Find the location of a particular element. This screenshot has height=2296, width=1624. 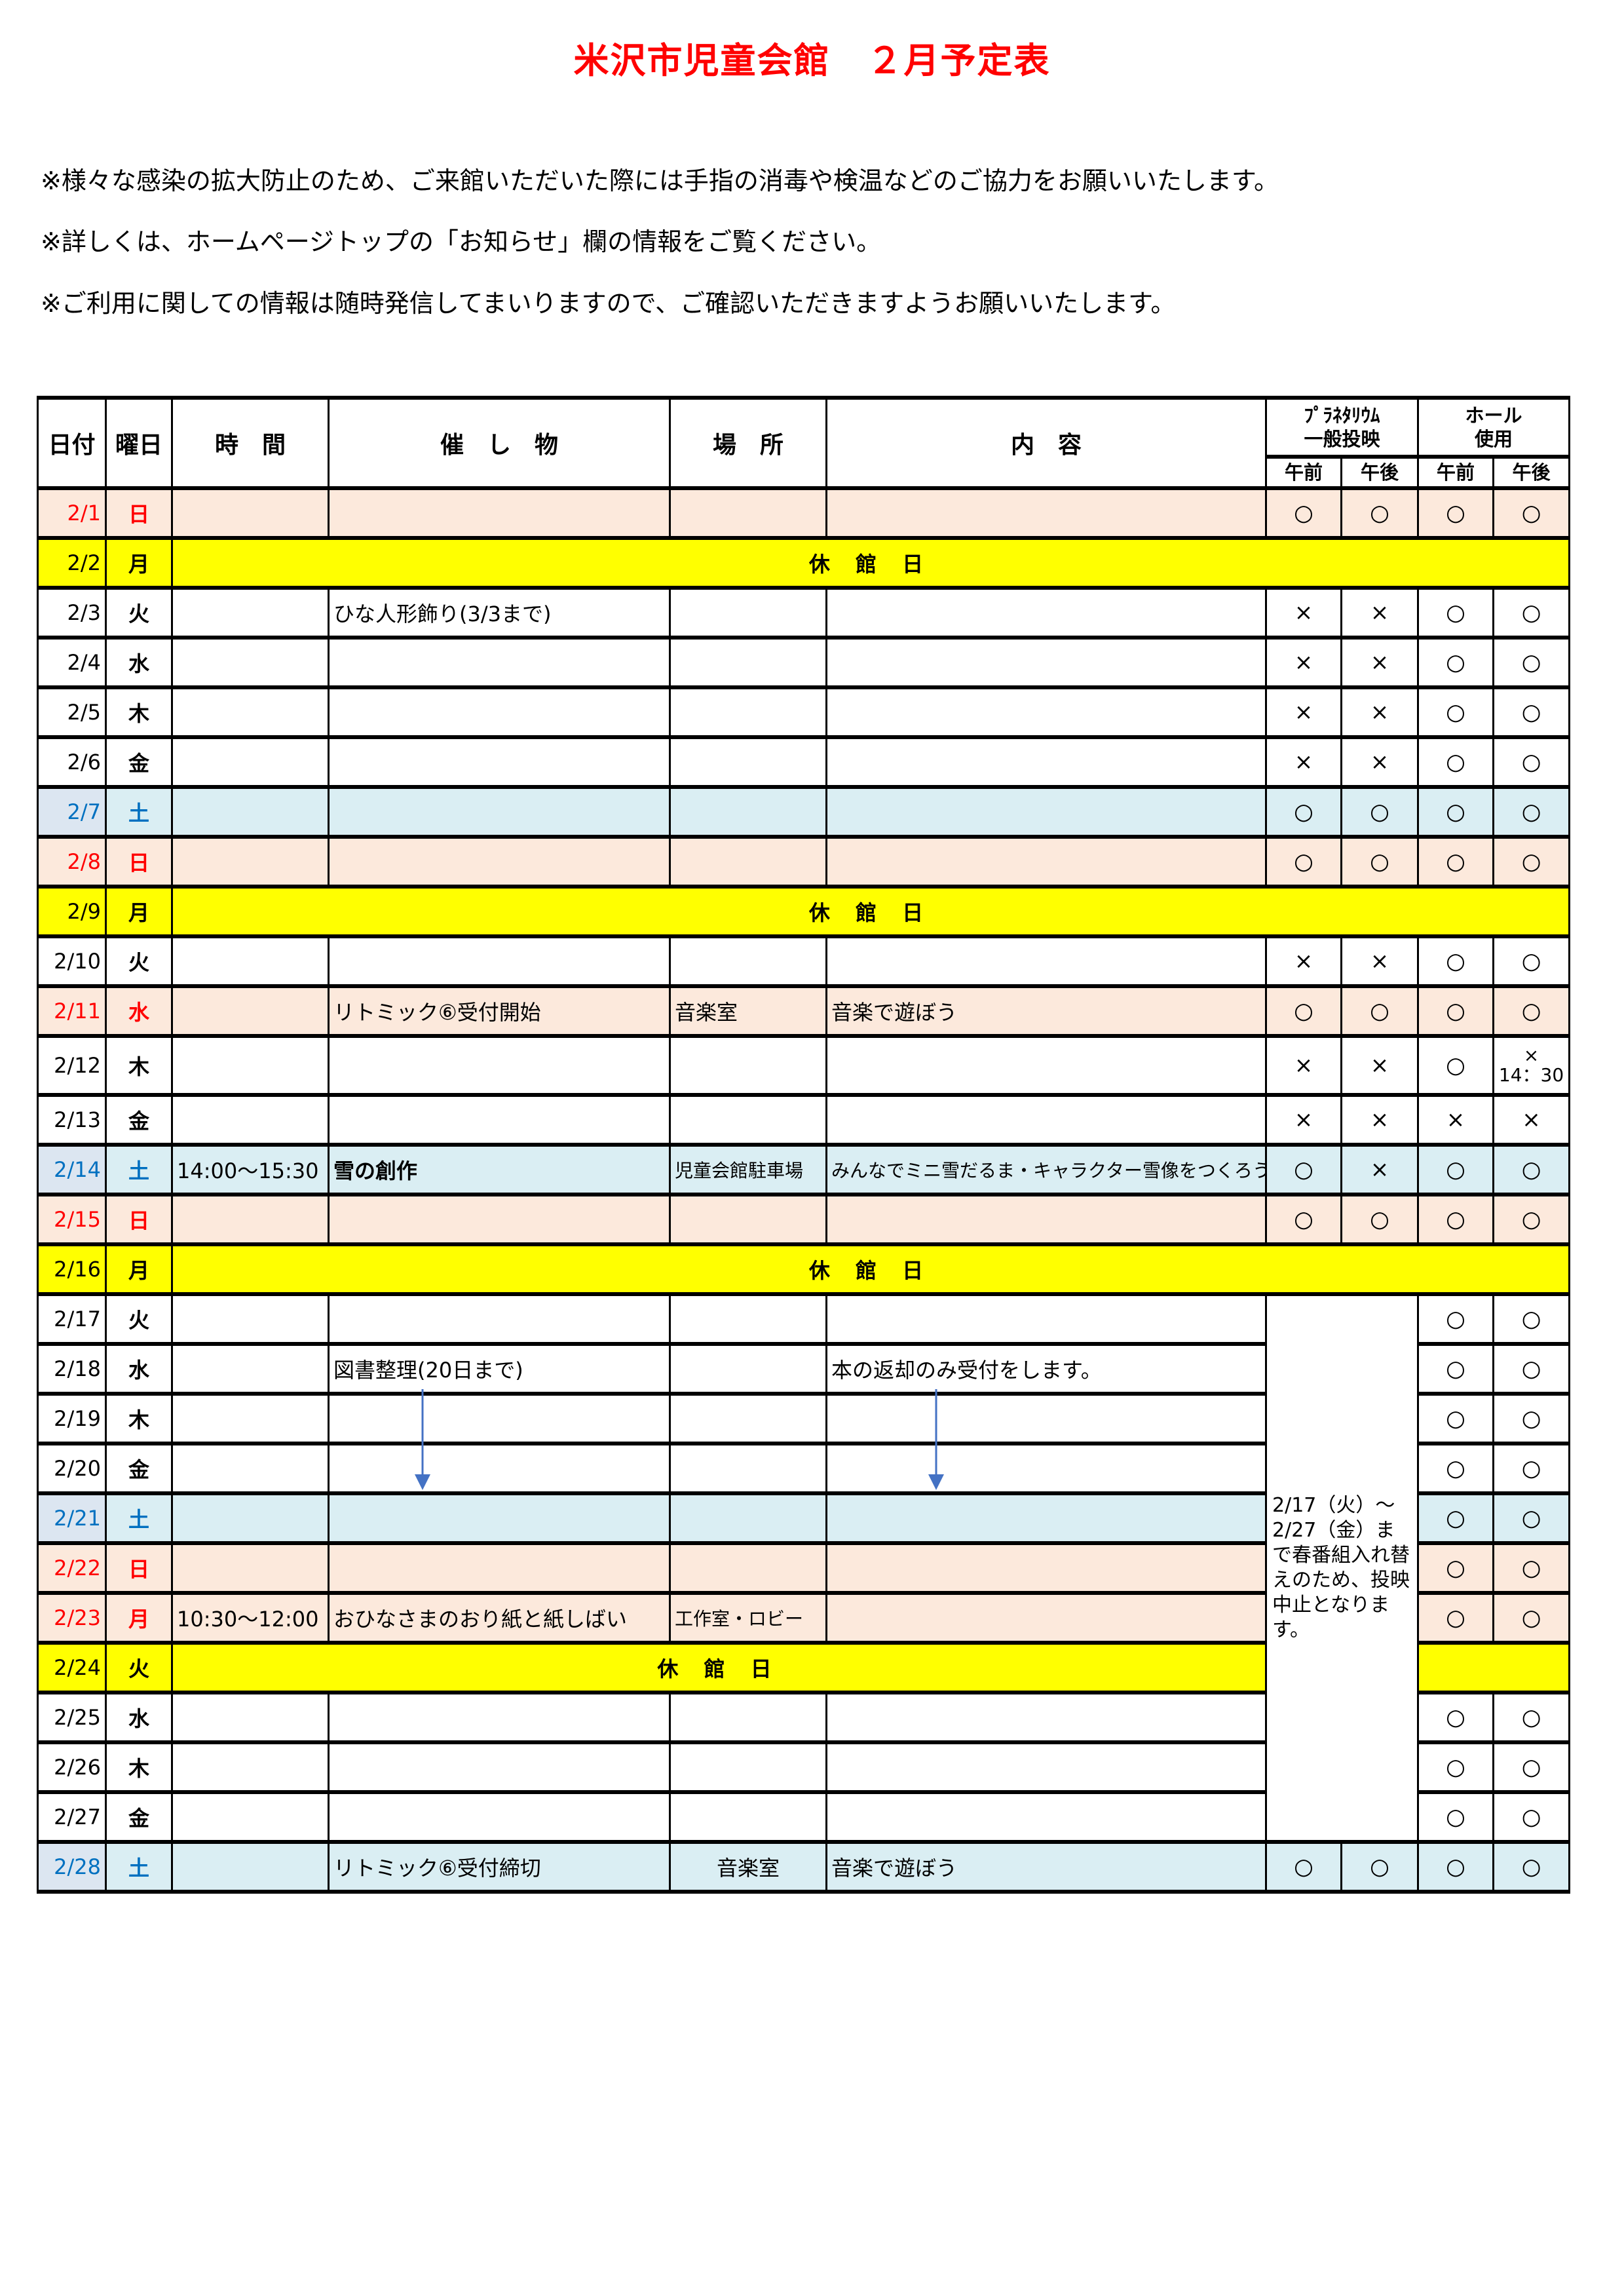

planetarium-suspension-note: 2/17（火）～2/27（金）まで春番組入れ替えのため、投映中止となります。 is located at coordinates (1342, 1568).